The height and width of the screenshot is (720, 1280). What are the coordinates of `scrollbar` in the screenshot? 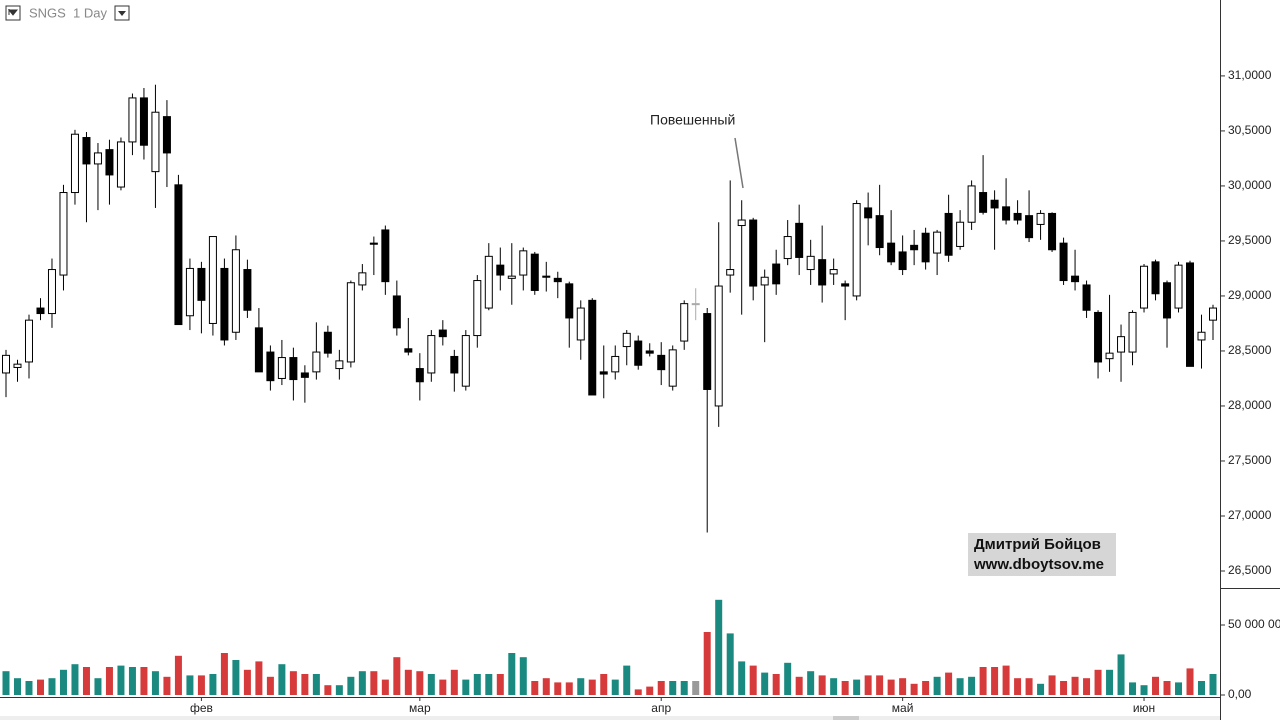 It's located at (610, 718).